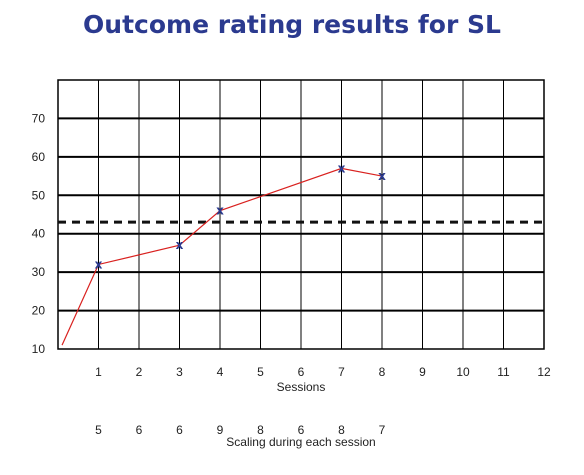  Describe the element at coordinates (39, 195) in the screenshot. I see `y-tick-label: 50` at that location.